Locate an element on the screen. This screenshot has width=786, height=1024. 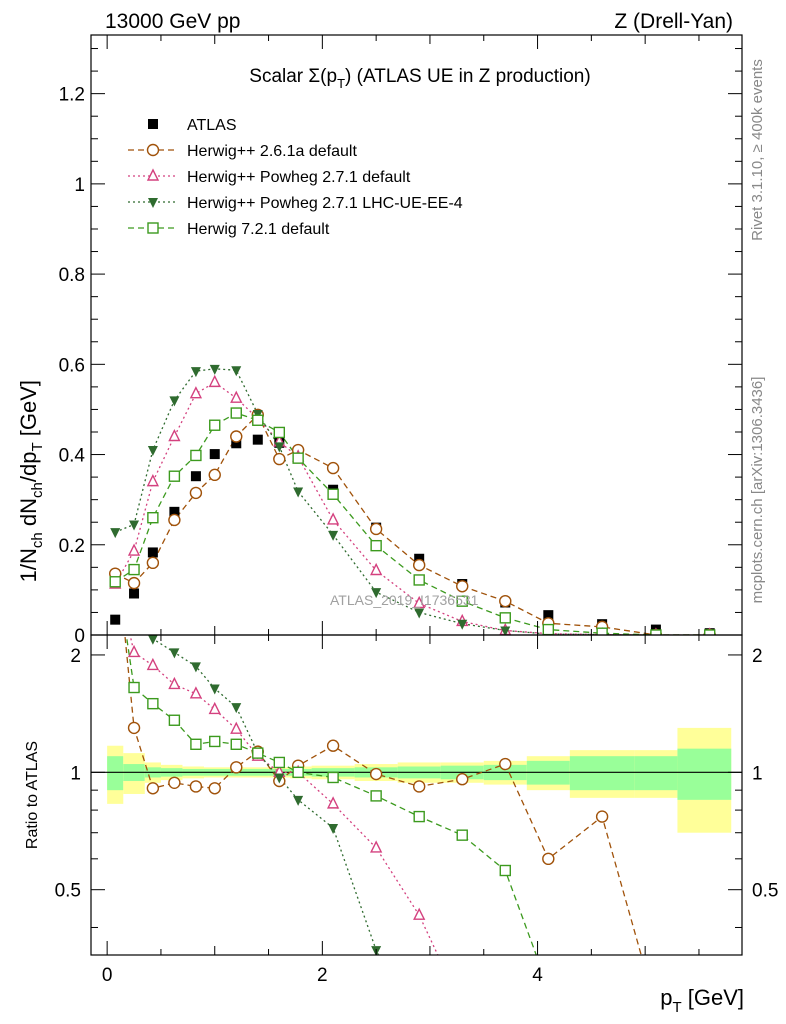
plot-title: Scalar Σ(pT) (ATLAS UE in Z production) is located at coordinates (419, 78).